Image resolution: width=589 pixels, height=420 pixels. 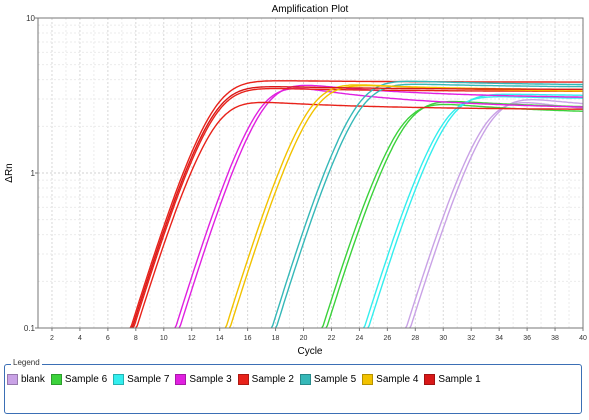 I want to click on x-tick-label: 26, so click(x=387, y=338).